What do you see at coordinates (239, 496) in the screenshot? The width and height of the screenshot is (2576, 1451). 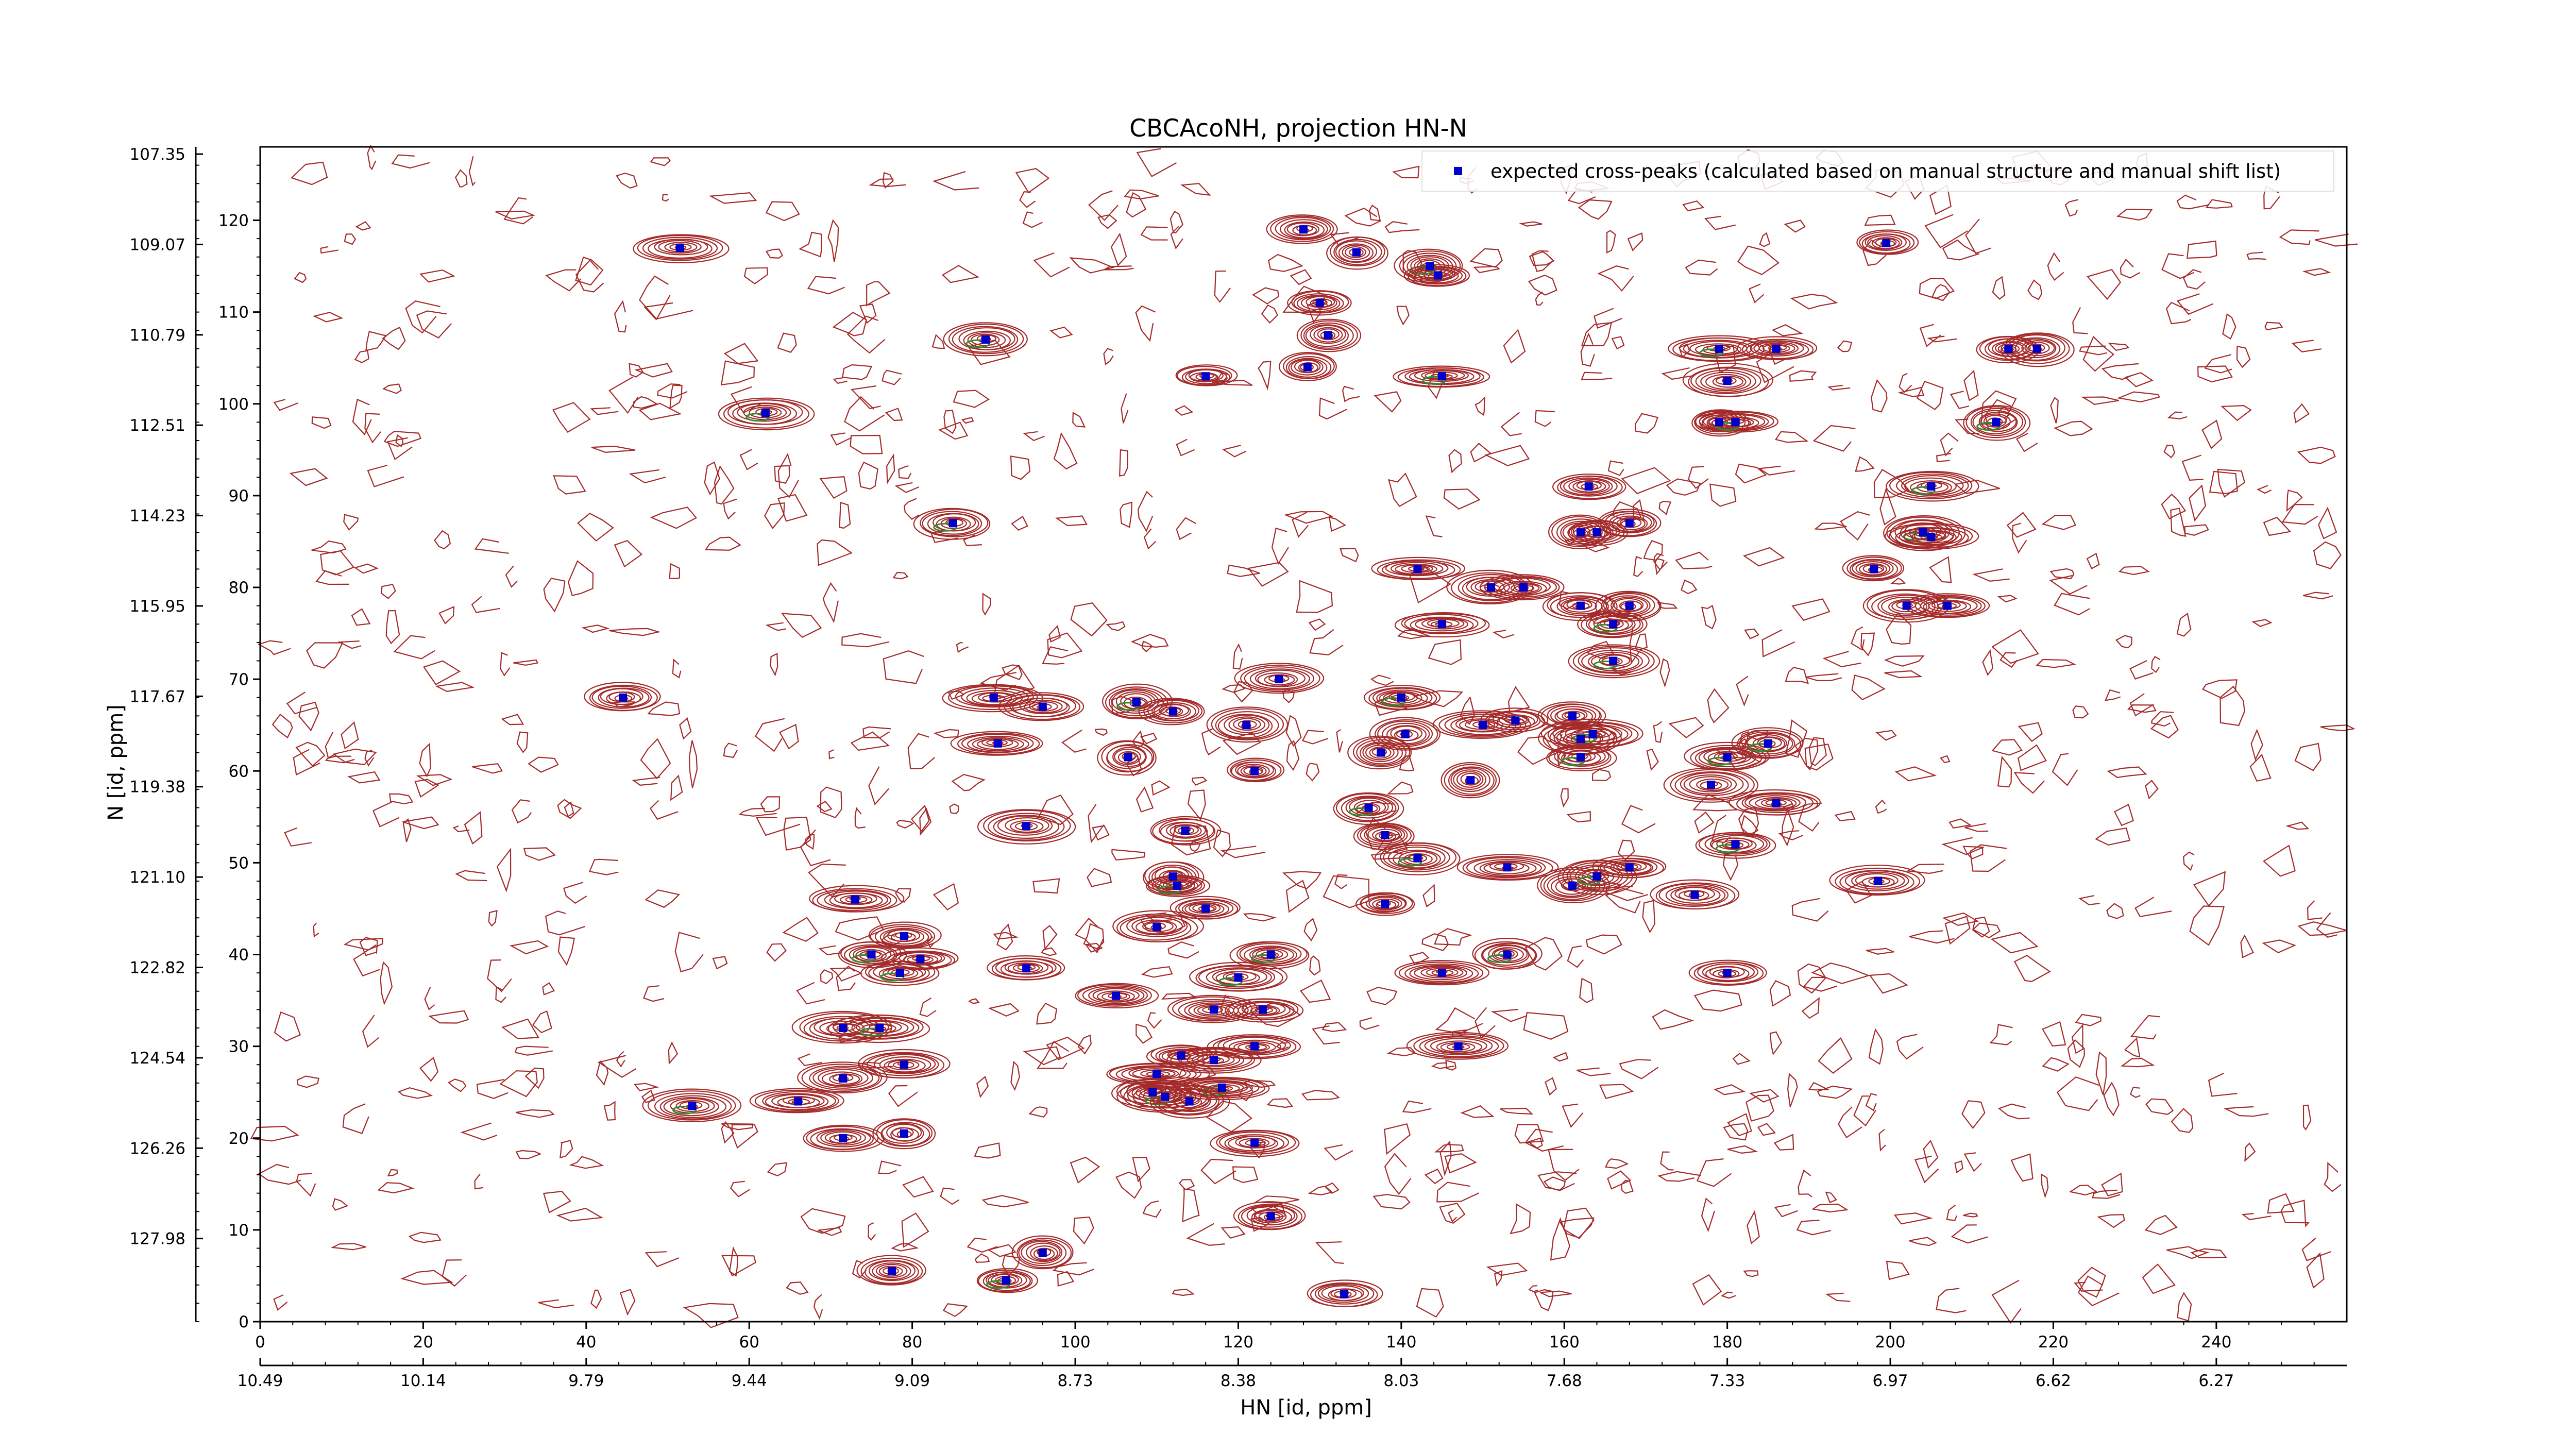 I see `y-index-tick-label: 90` at bounding box center [239, 496].